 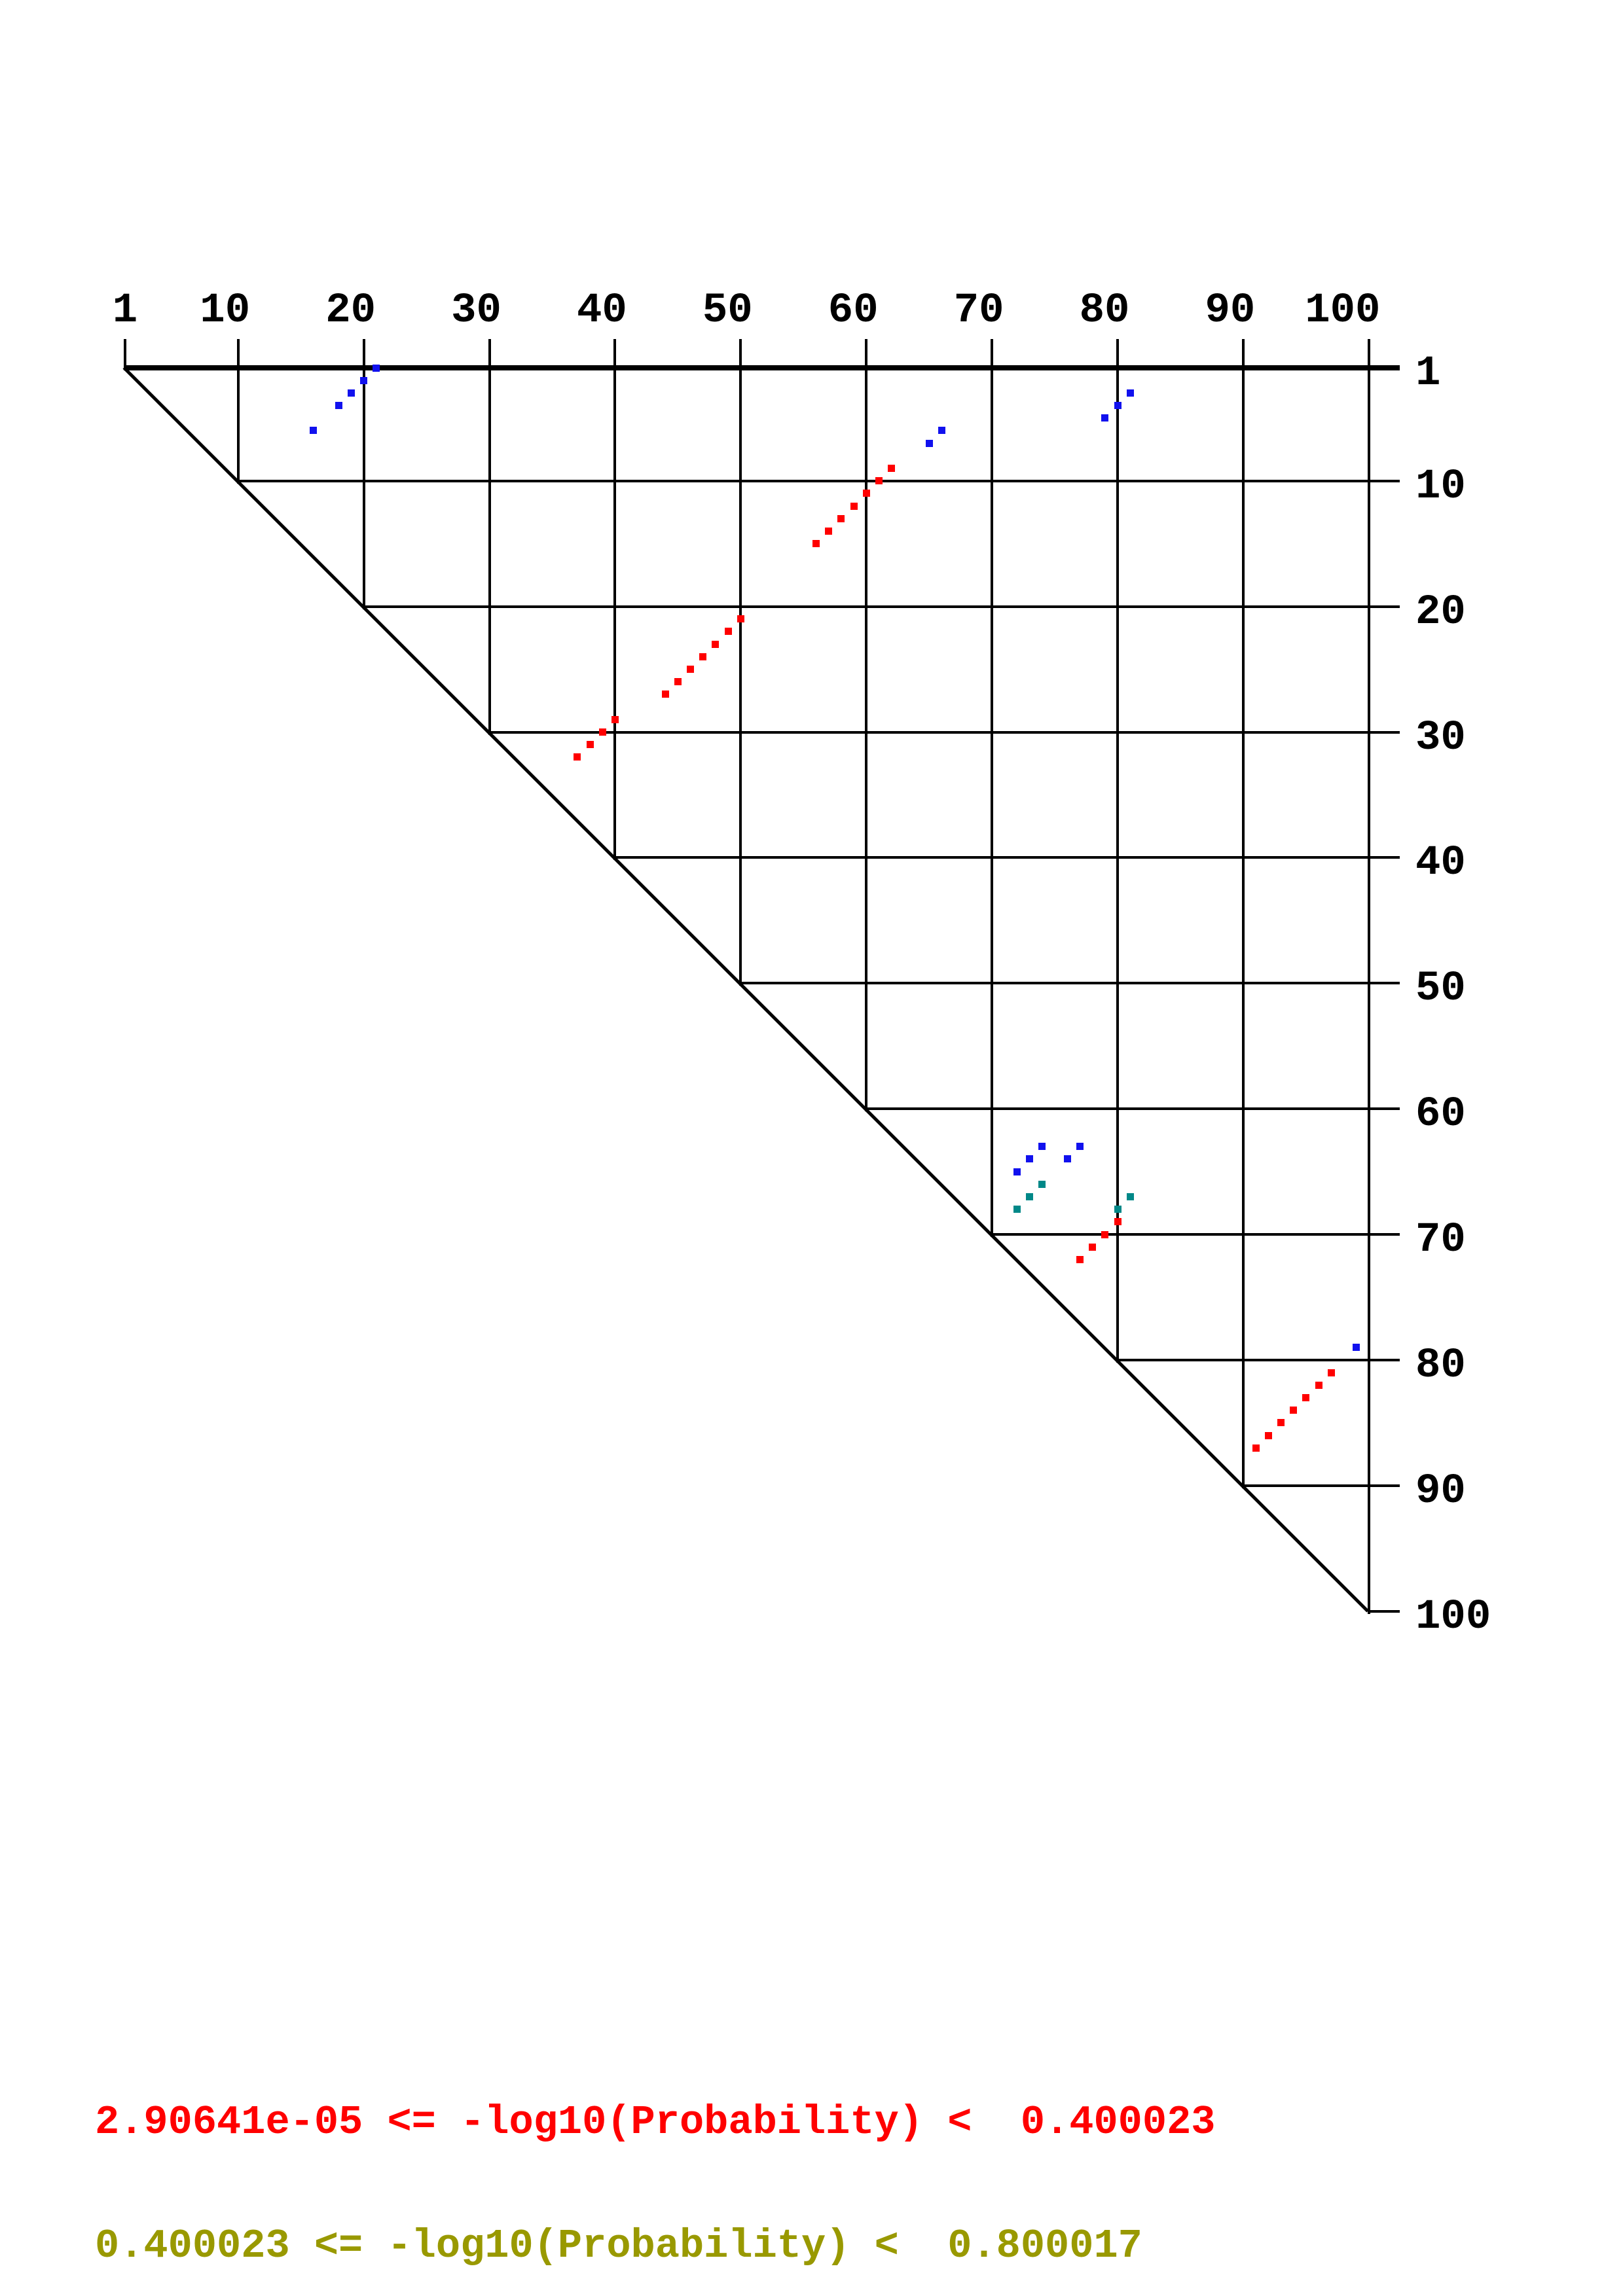 What do you see at coordinates (1453, 1617) in the screenshot?
I see `y-axis-label-100: 100` at bounding box center [1453, 1617].